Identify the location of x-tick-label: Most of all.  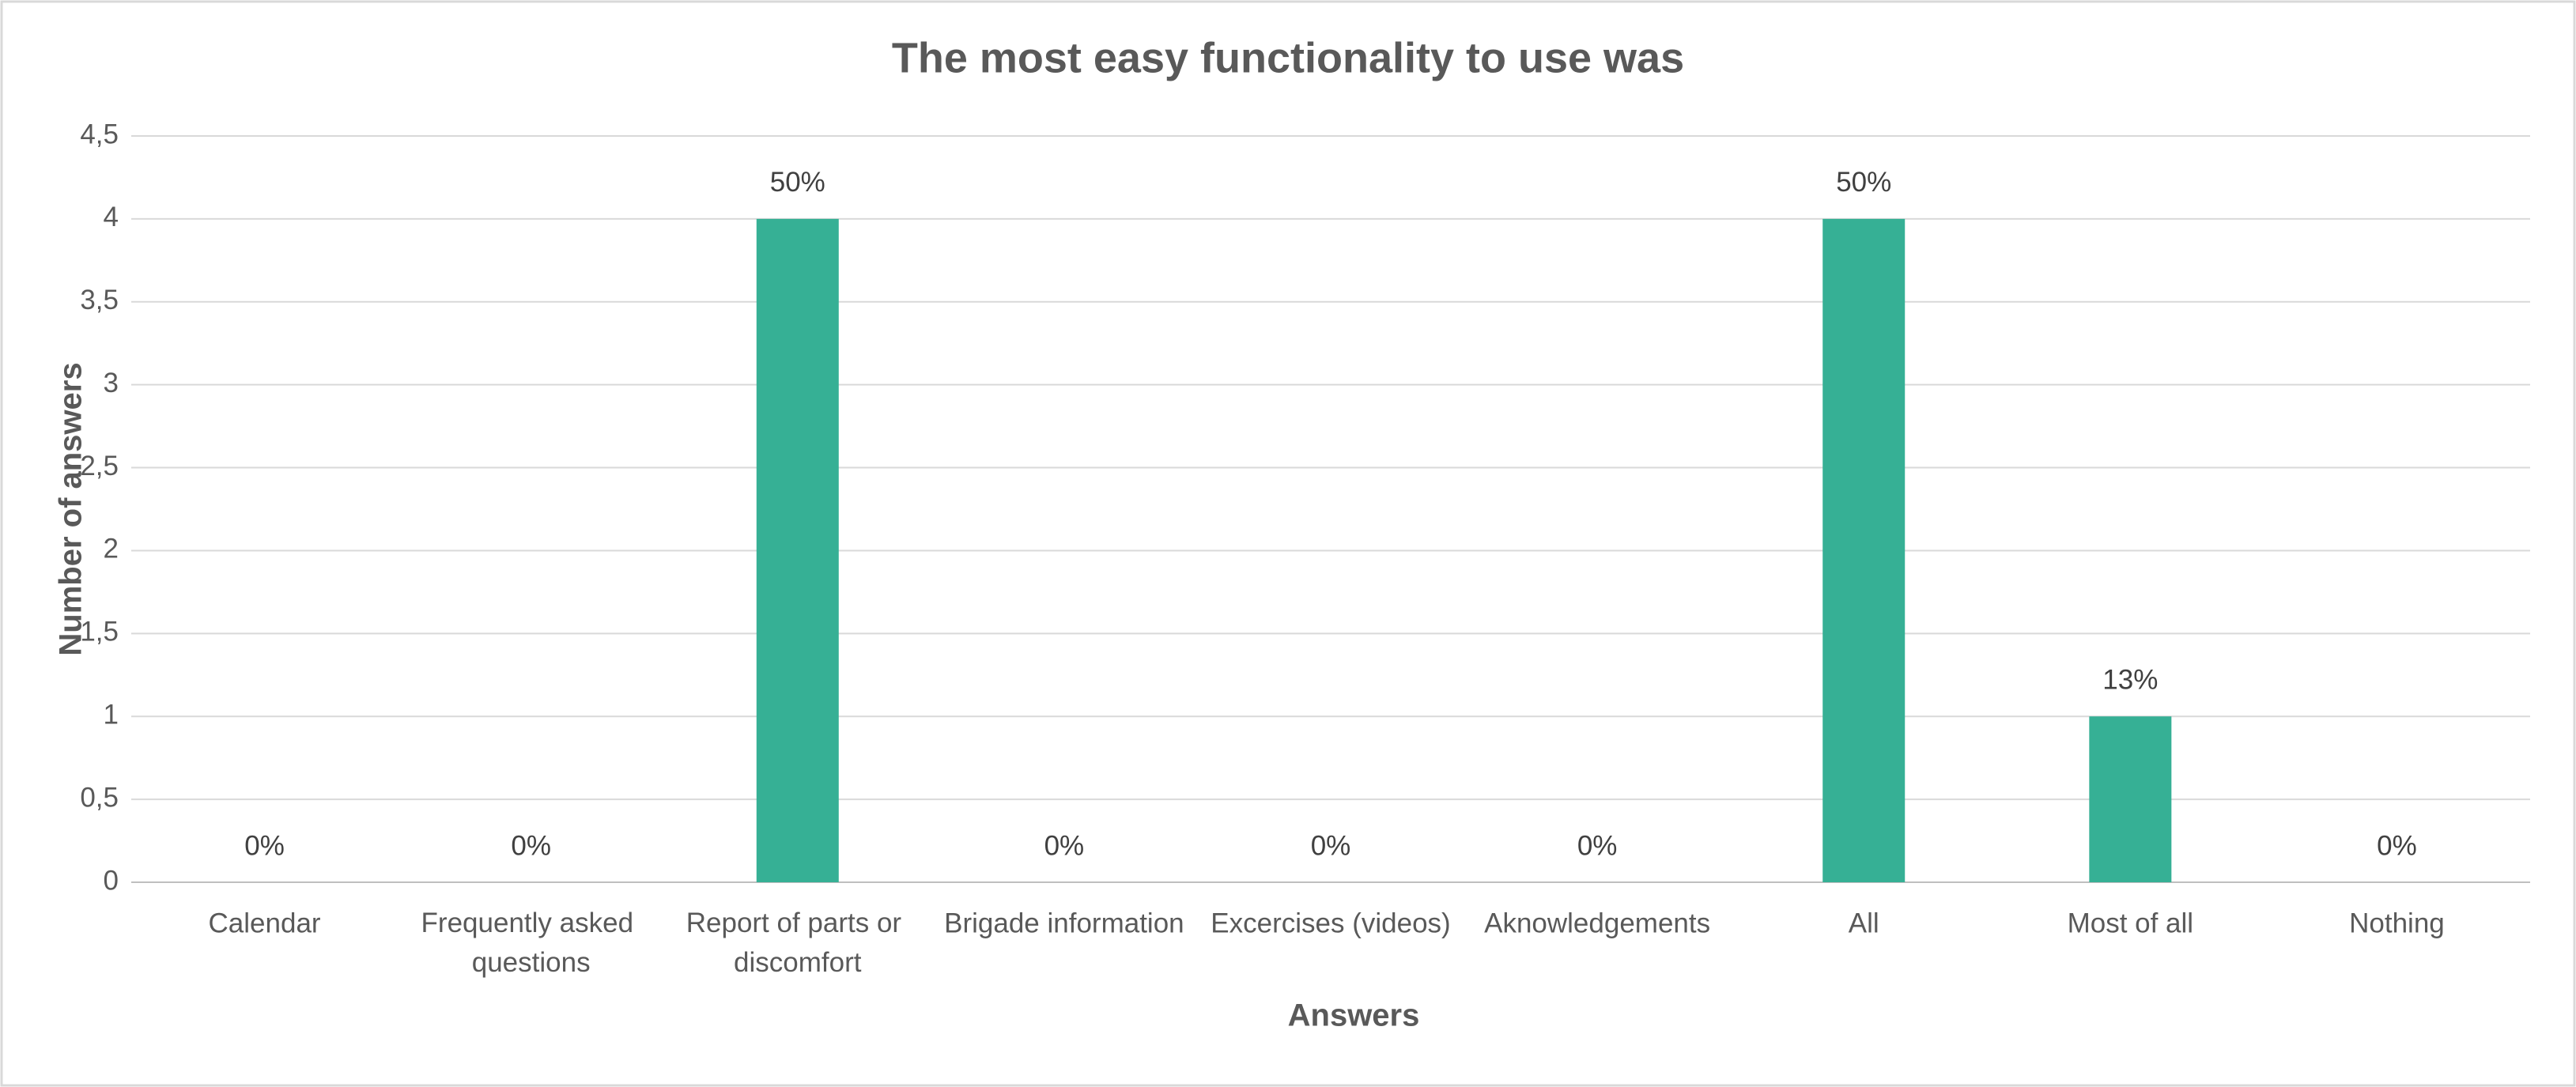
(2131, 923).